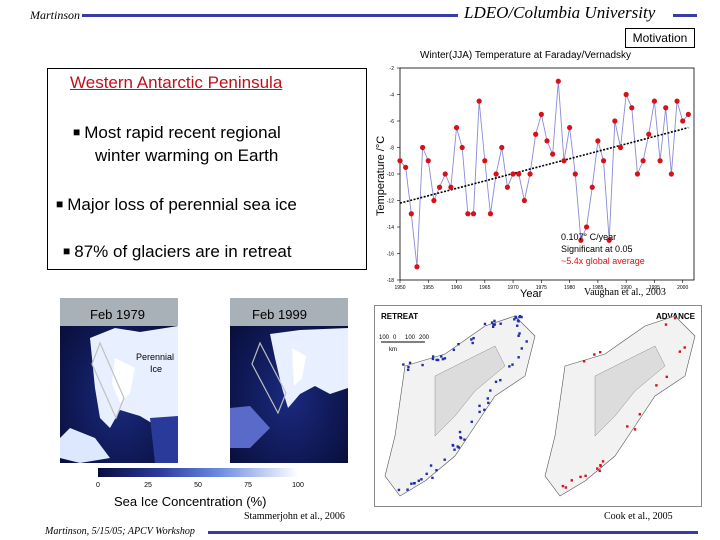  Describe the element at coordinates (597, 288) in the screenshot. I see `x-tick-label: 1985` at that location.